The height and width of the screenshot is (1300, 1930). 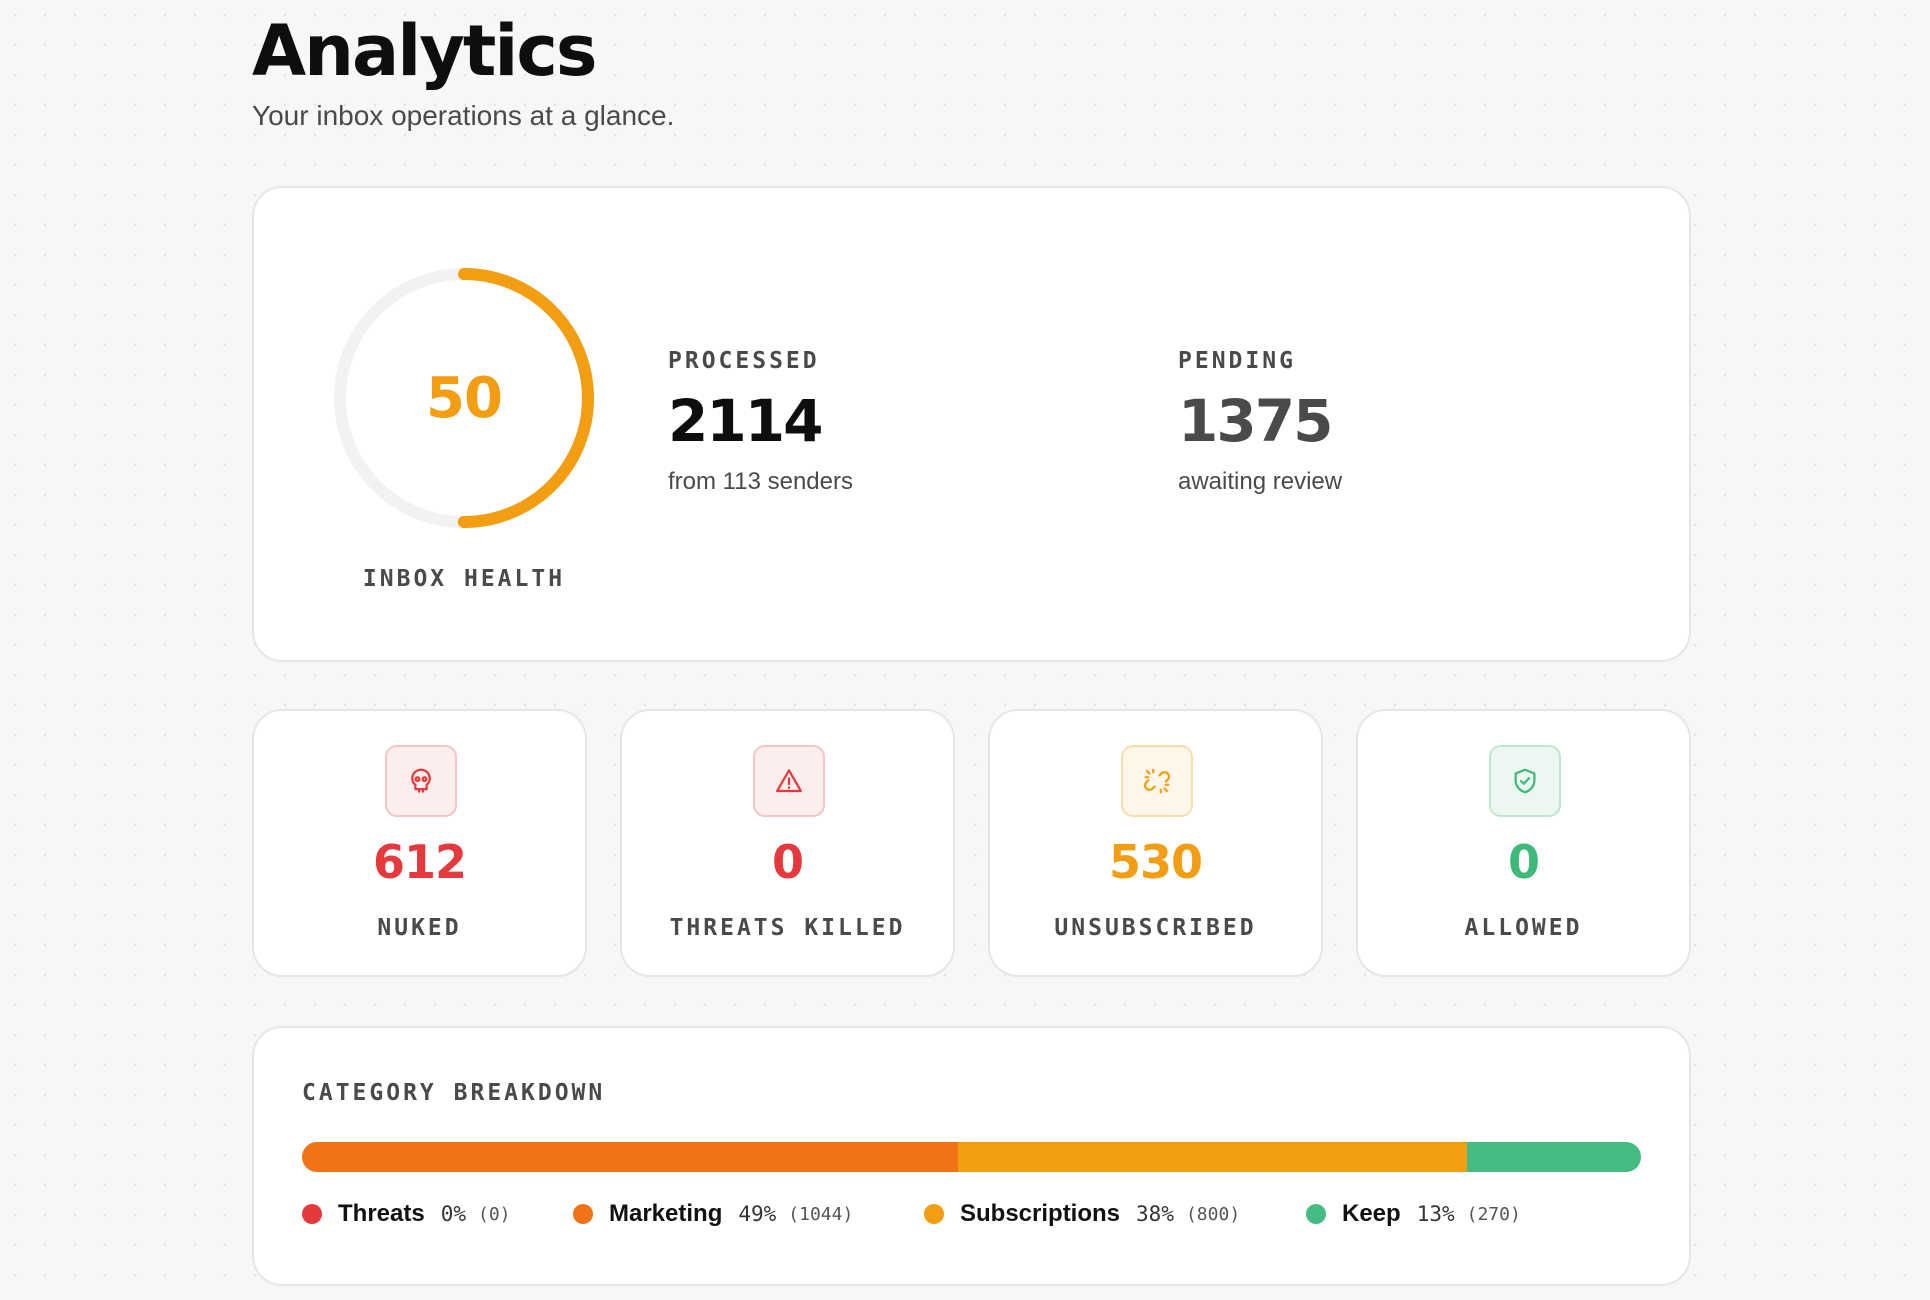 I want to click on pending-subtext: awaiting review, so click(x=1260, y=481).